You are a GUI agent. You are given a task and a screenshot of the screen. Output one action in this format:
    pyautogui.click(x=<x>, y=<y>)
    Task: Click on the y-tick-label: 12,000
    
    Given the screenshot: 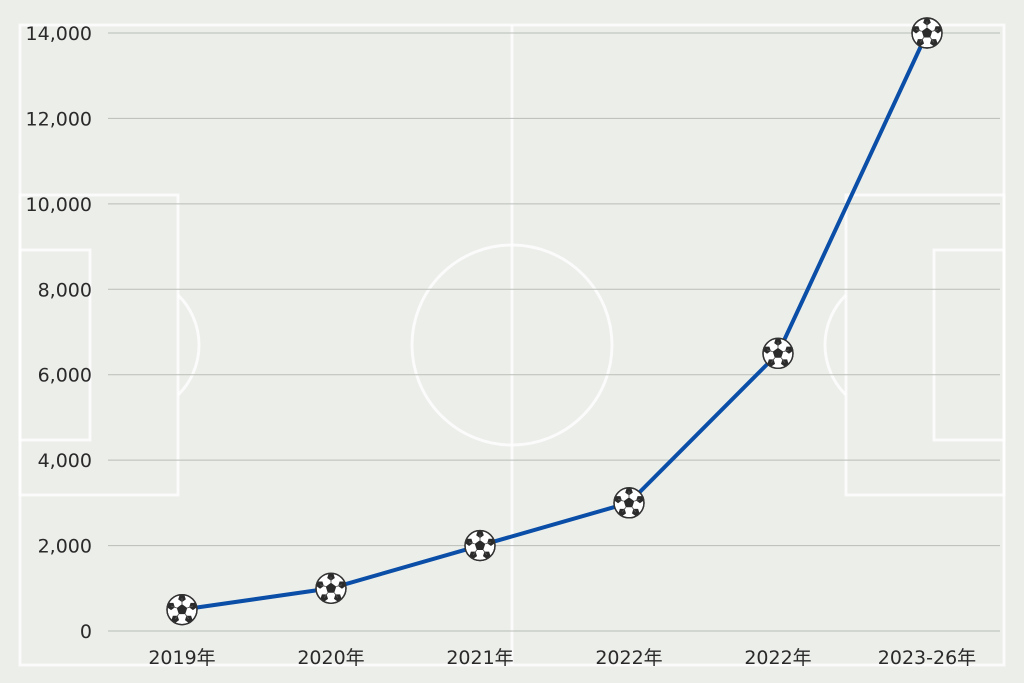 What is the action you would take?
    pyautogui.click(x=59, y=119)
    